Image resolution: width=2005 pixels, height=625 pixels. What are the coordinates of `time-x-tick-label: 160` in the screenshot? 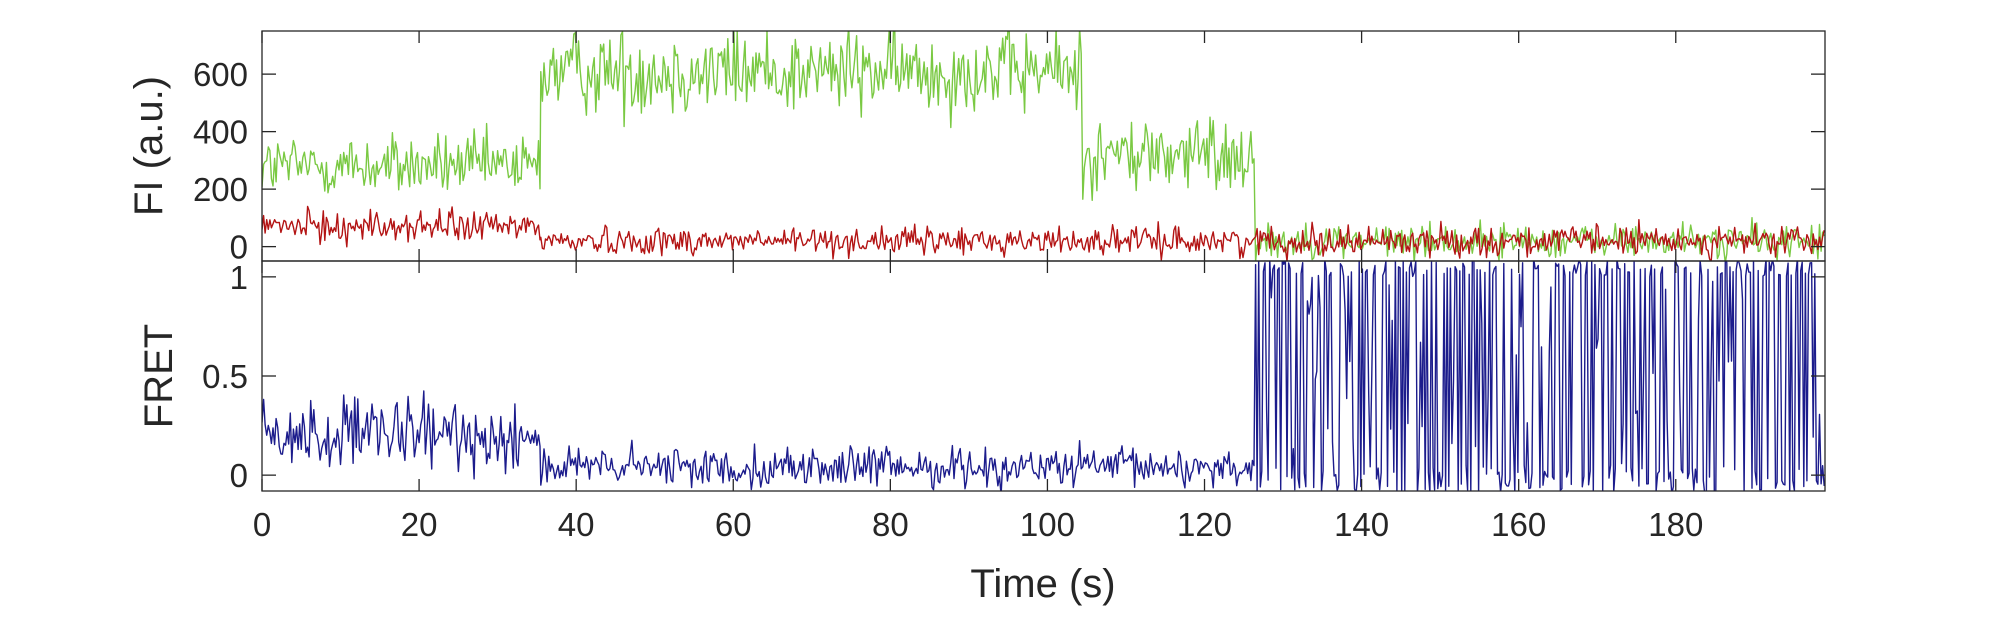 It's located at (1518, 524).